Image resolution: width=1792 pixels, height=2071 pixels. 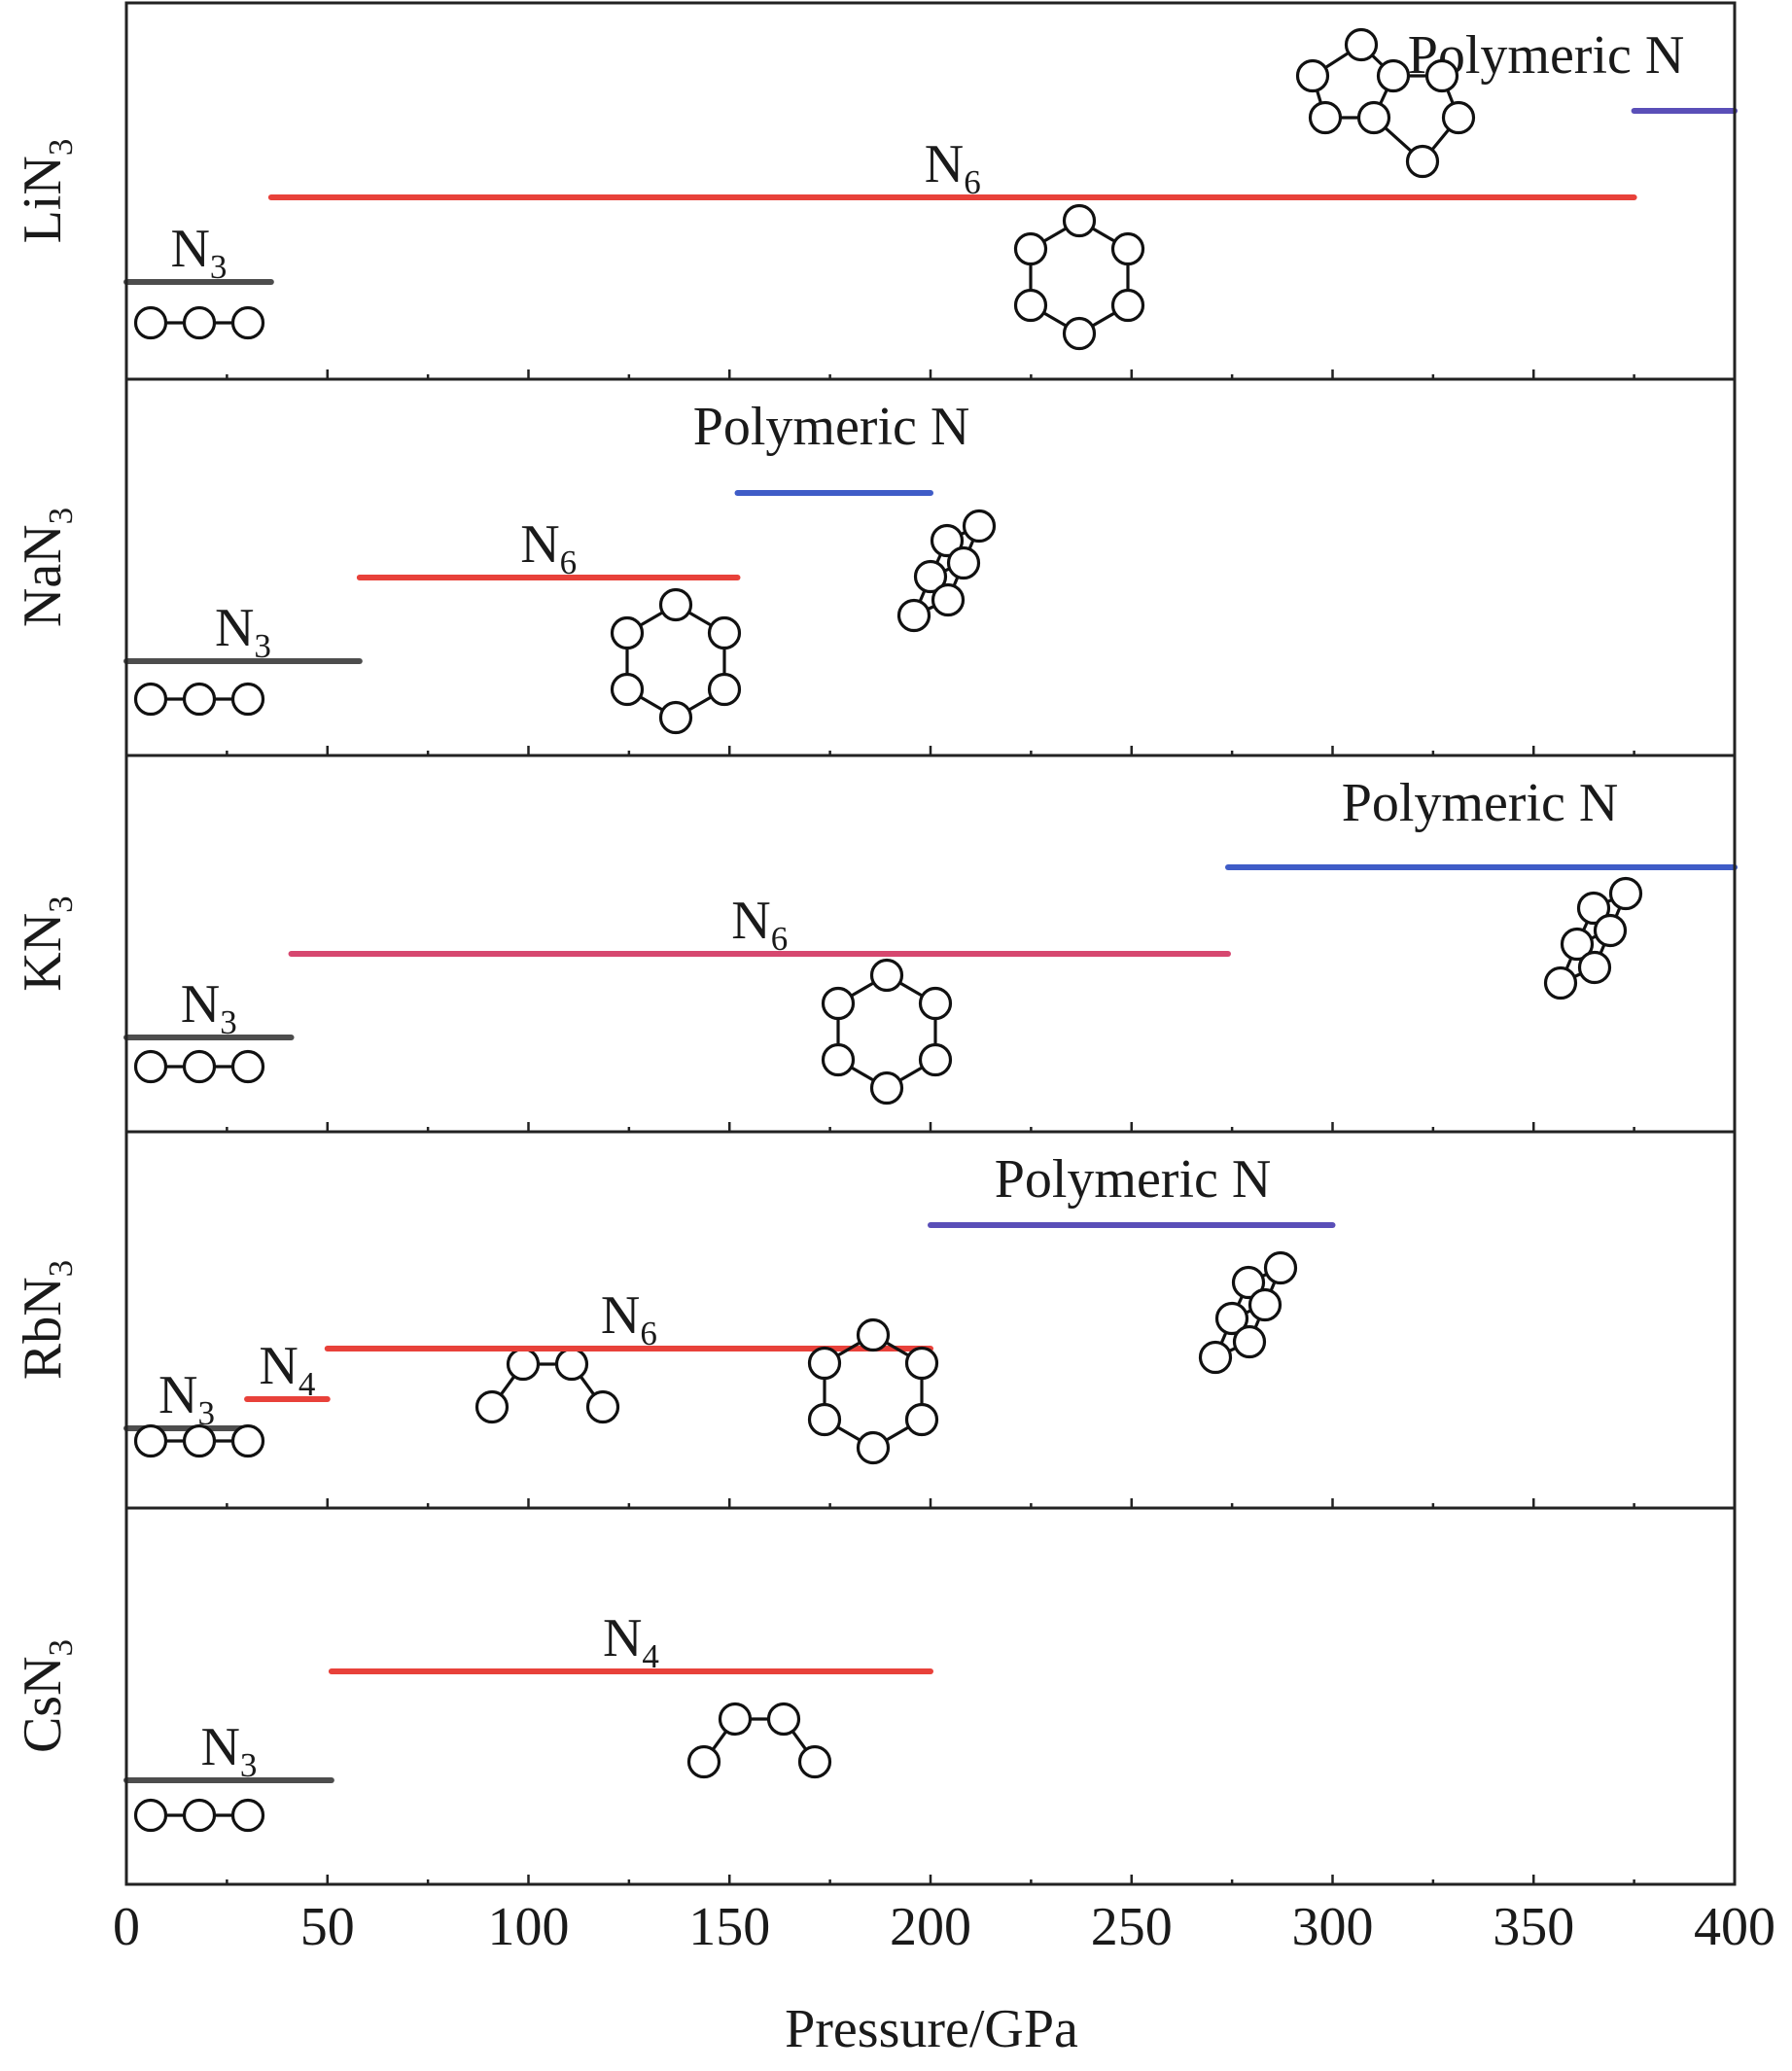 What do you see at coordinates (43, 575) in the screenshot?
I see `compound-label-main: NaN` at bounding box center [43, 575].